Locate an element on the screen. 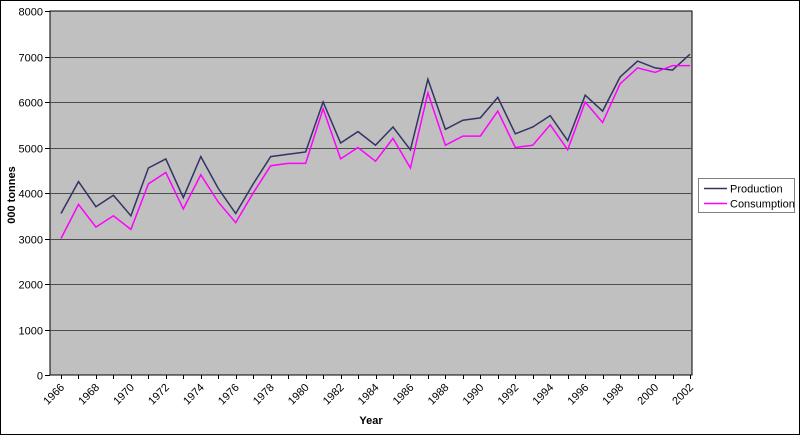 The width and height of the screenshot is (800, 435). y-tick-label: 8000 is located at coordinates (31, 13).